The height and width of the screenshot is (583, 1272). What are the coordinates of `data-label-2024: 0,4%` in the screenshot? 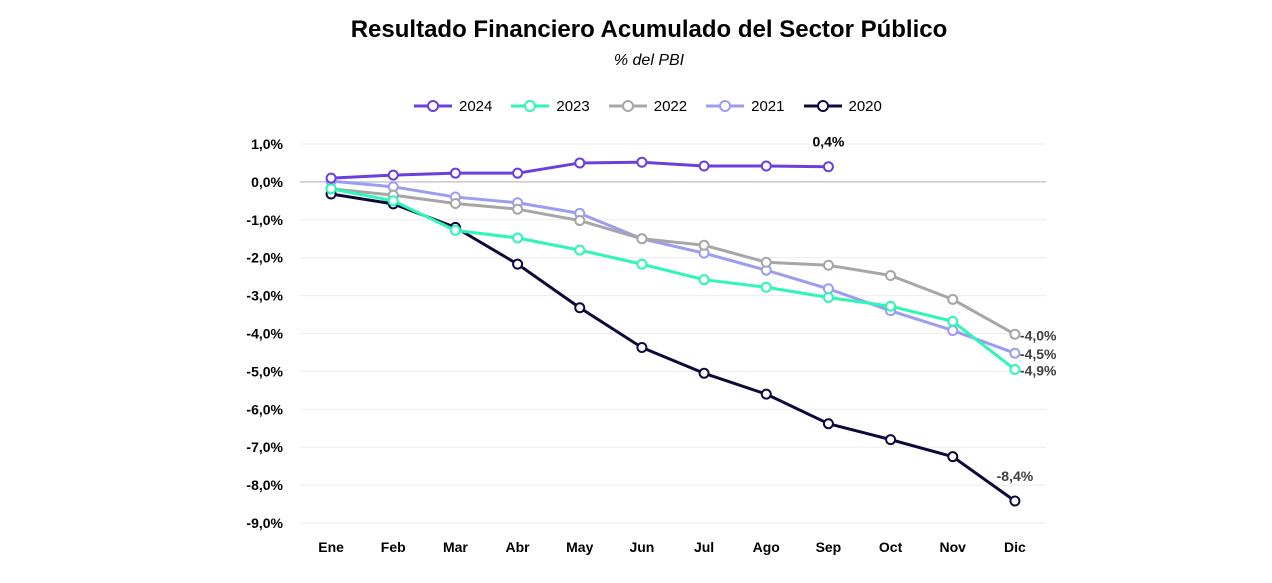 It's located at (828, 142).